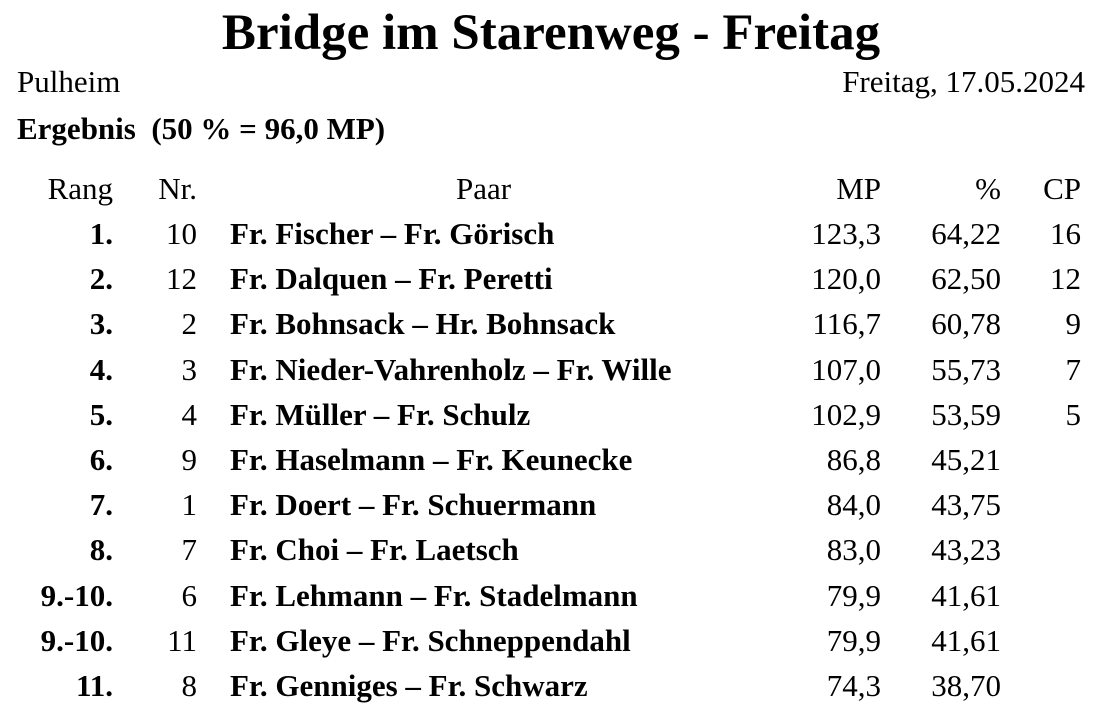 This screenshot has height=718, width=1102. What do you see at coordinates (189, 505) in the screenshot?
I see `pair-number-cell: 1` at bounding box center [189, 505].